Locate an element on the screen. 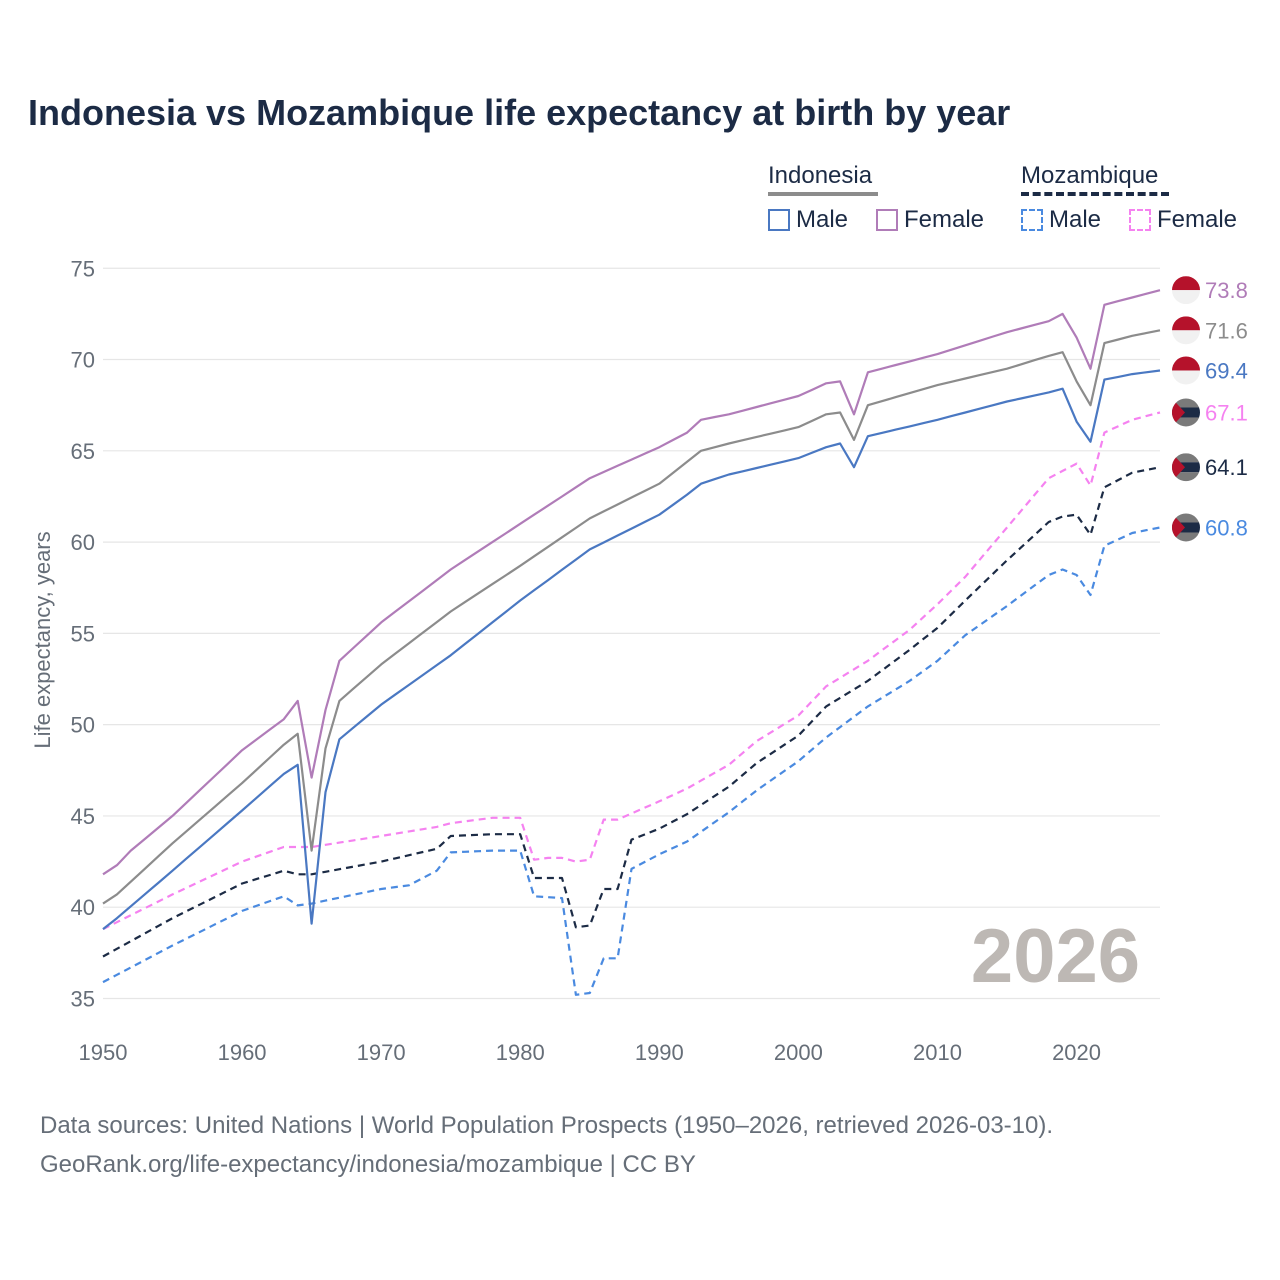 This screenshot has width=1280, height=1280. y-axis-label: Life expectancy, years is located at coordinates (42, 639).